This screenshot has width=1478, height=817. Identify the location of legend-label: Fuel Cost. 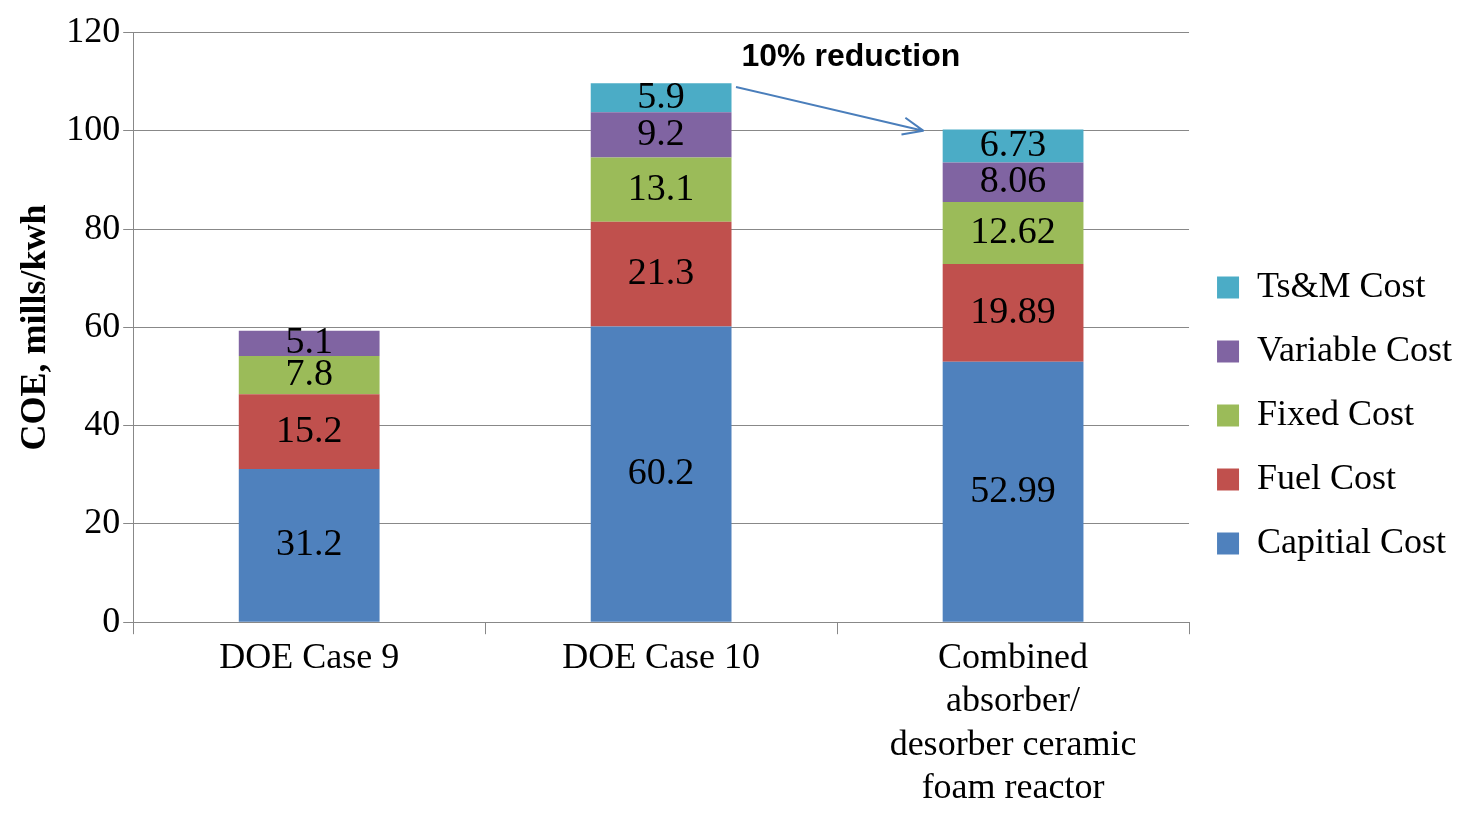
(1327, 476).